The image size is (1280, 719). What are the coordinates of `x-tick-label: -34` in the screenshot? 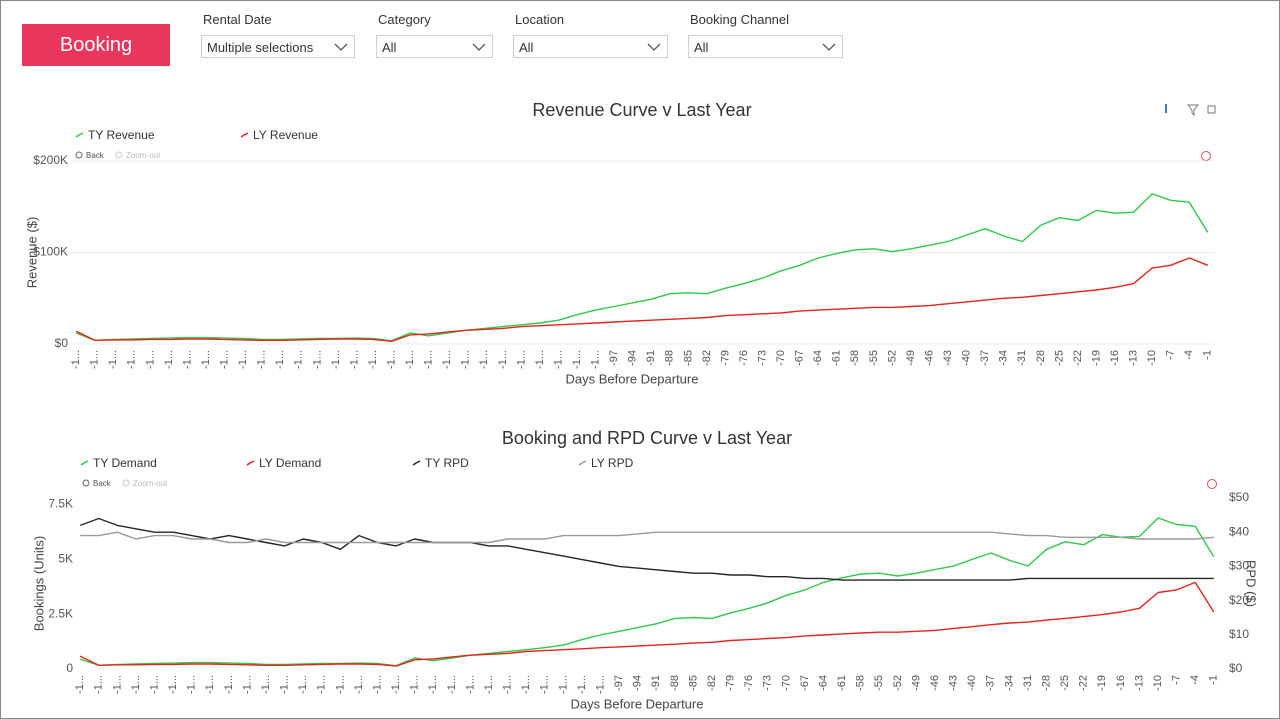 It's located at (1004, 358).